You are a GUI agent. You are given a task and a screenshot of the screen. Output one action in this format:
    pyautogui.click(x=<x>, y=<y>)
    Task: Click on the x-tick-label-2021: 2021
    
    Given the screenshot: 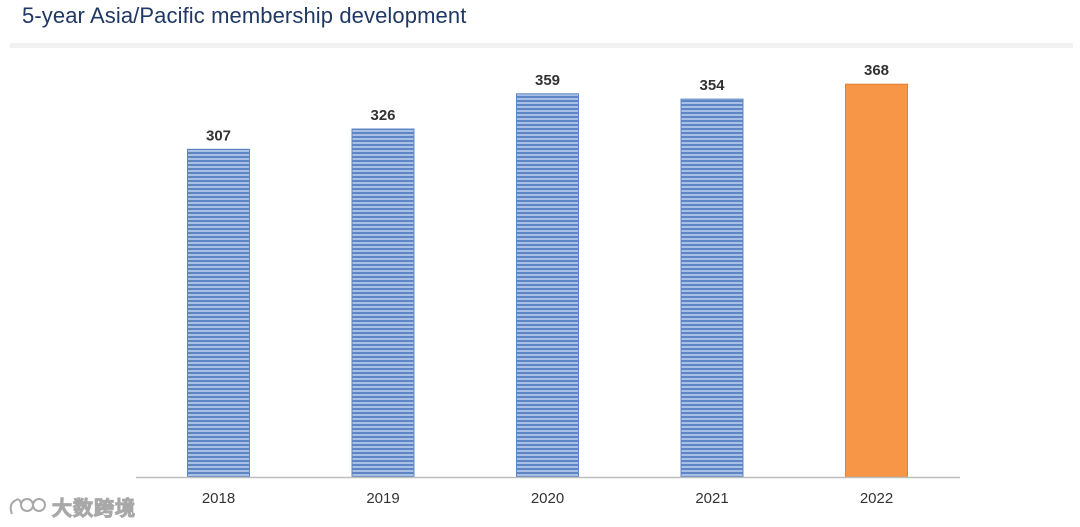 What is the action you would take?
    pyautogui.click(x=711, y=498)
    